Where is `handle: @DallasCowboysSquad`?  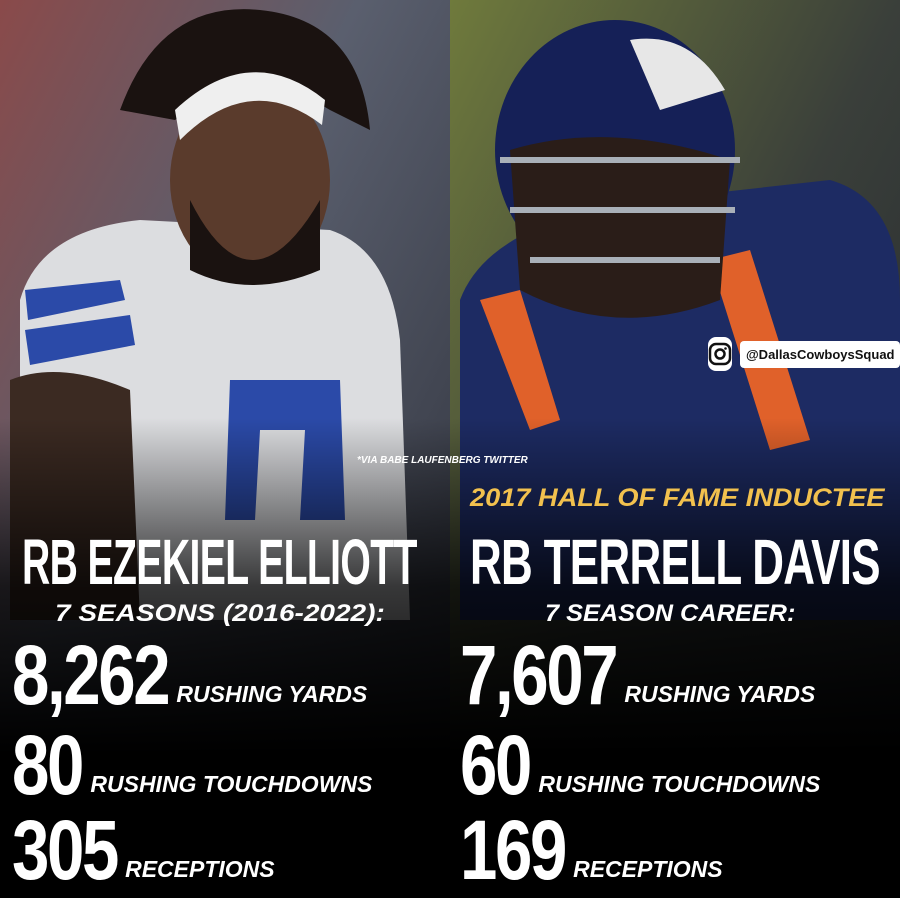
handle: @DallasCowboysSquad is located at coordinates (820, 354).